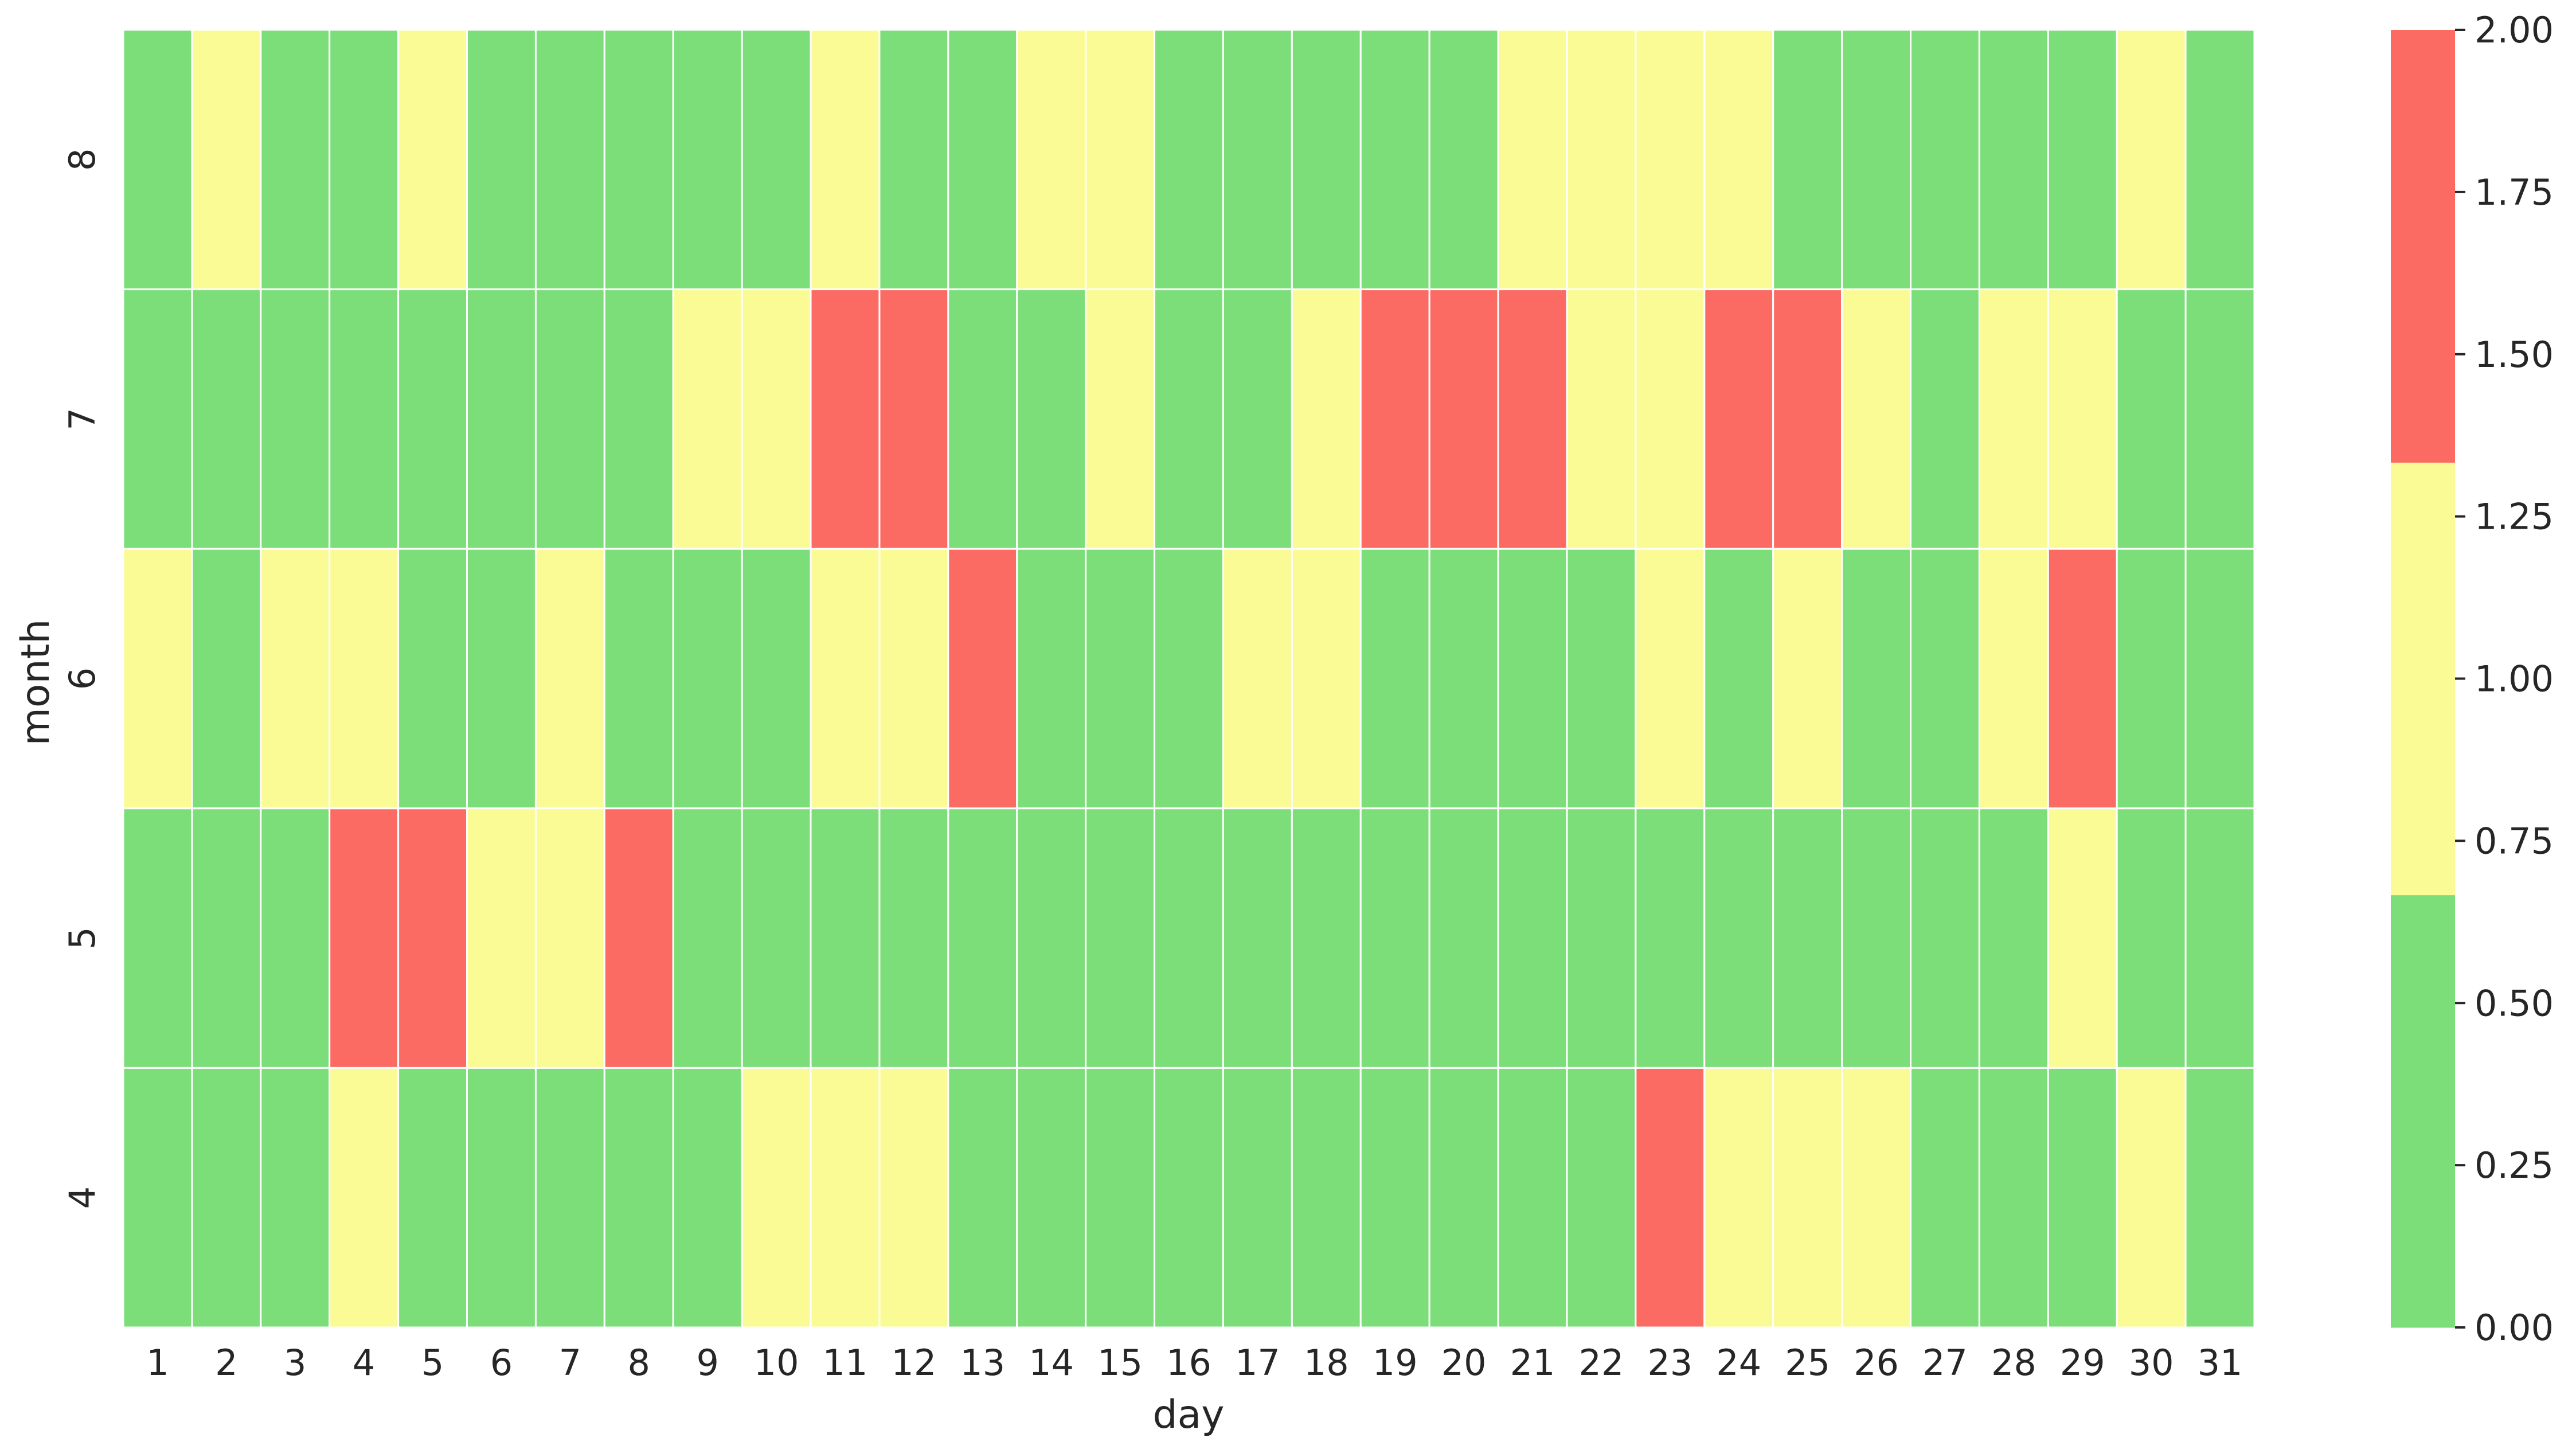 This screenshot has height=1453, width=2576. I want to click on x-tick-label: 20, so click(1464, 1363).